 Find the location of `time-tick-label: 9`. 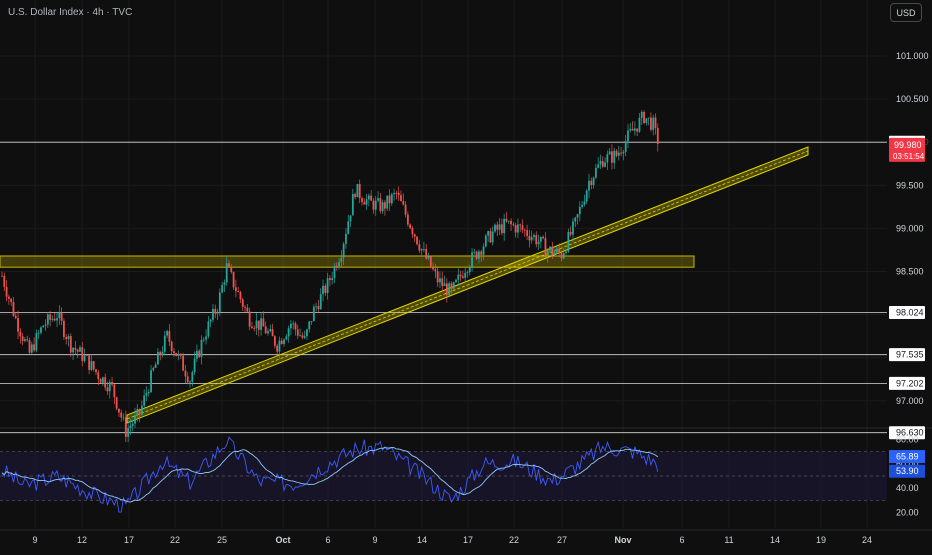

time-tick-label: 9 is located at coordinates (374, 540).